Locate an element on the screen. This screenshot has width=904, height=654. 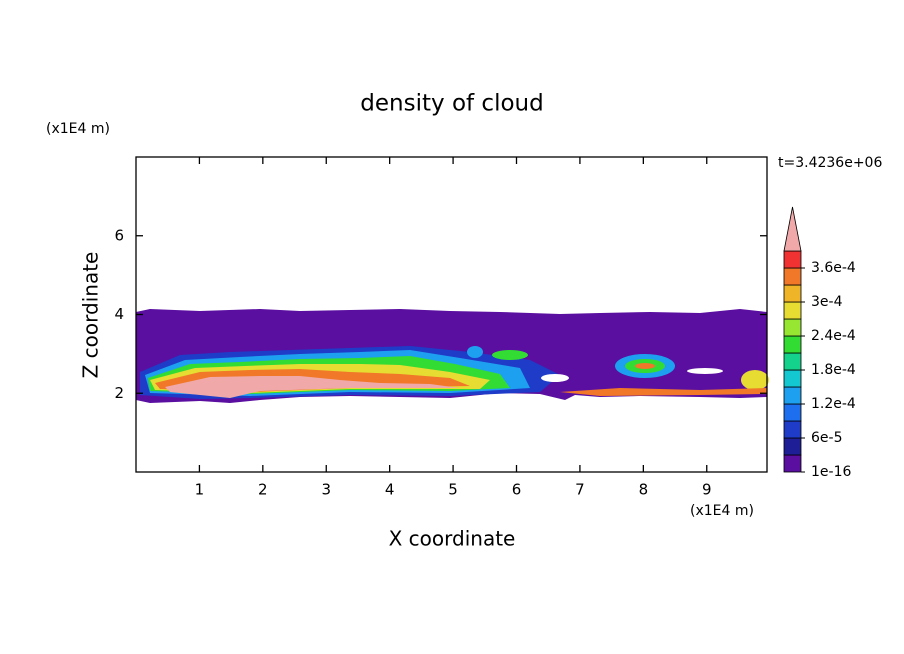
colorbar-tick-label: 3e-4 is located at coordinates (827, 302).